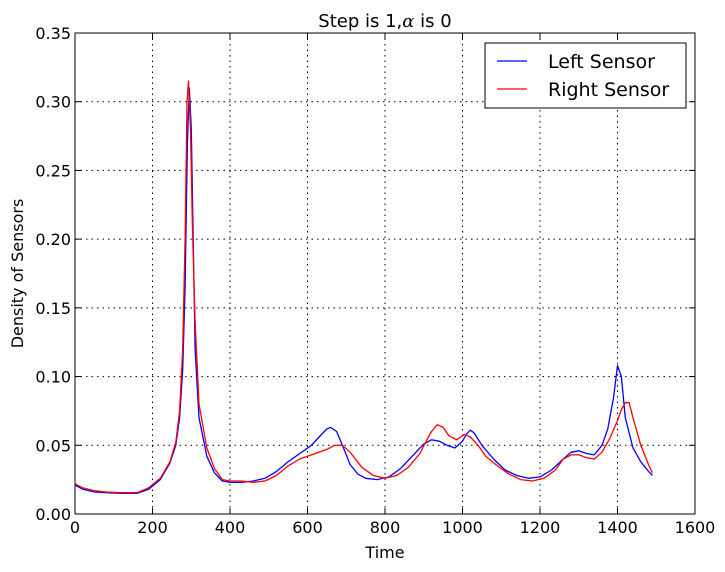 The image size is (725, 572). I want to click on legend-box, so click(585, 75).